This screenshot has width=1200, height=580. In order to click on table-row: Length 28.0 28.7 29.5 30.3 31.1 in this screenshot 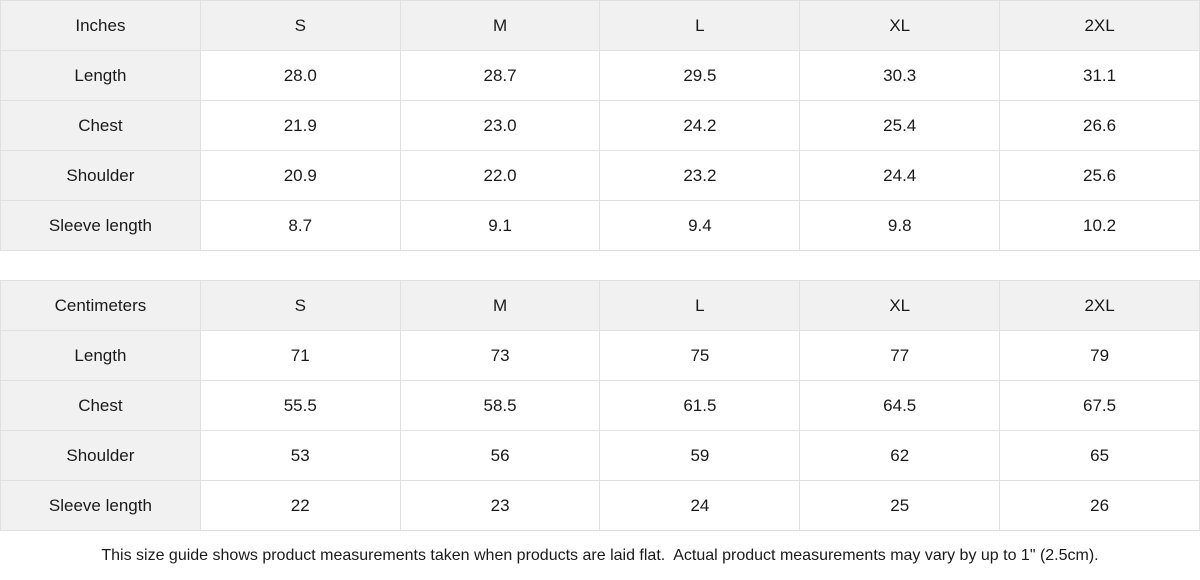, I will do `click(600, 75)`.